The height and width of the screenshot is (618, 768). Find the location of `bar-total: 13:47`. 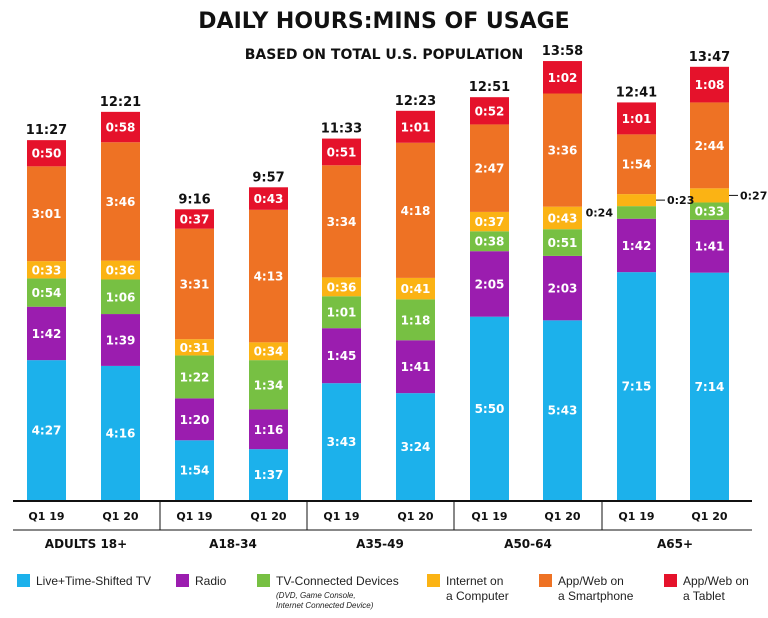

bar-total: 13:47 is located at coordinates (709, 57).